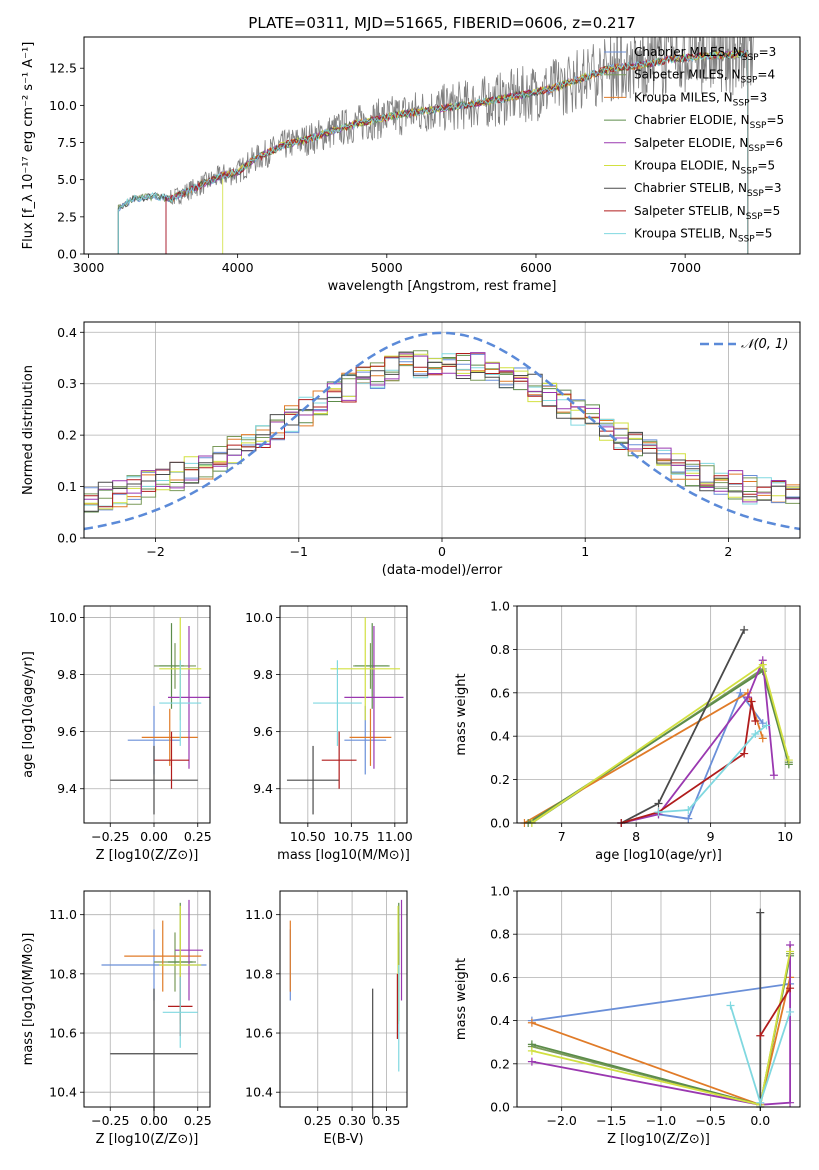 Image resolution: width=819 pixels, height=1170 pixels. I want to click on x-tick-label: 10, so click(785, 836).